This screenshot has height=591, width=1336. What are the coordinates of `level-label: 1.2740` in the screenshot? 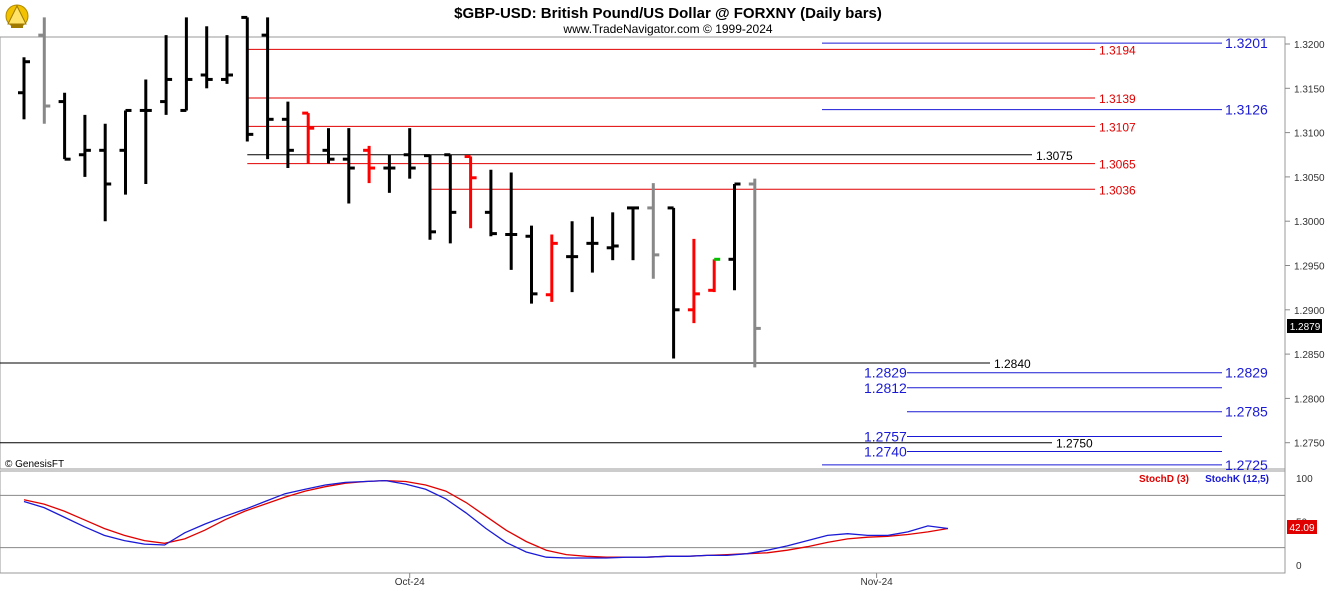 It's located at (885, 452).